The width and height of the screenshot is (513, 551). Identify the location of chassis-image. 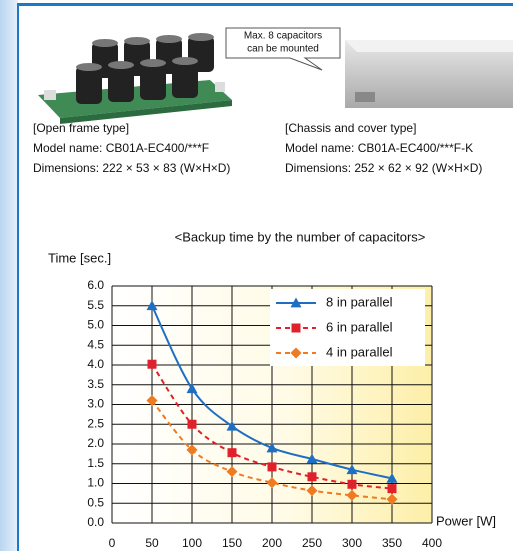
(429, 74).